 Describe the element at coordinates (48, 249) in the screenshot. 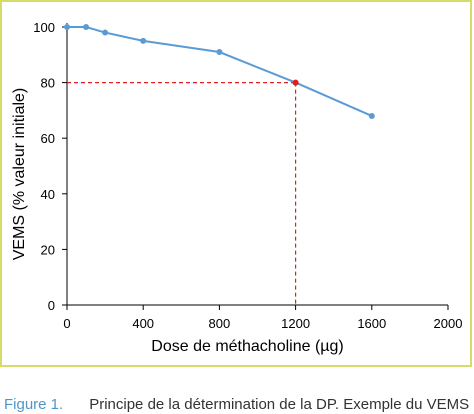

I see `y-tick-label: 20` at that location.